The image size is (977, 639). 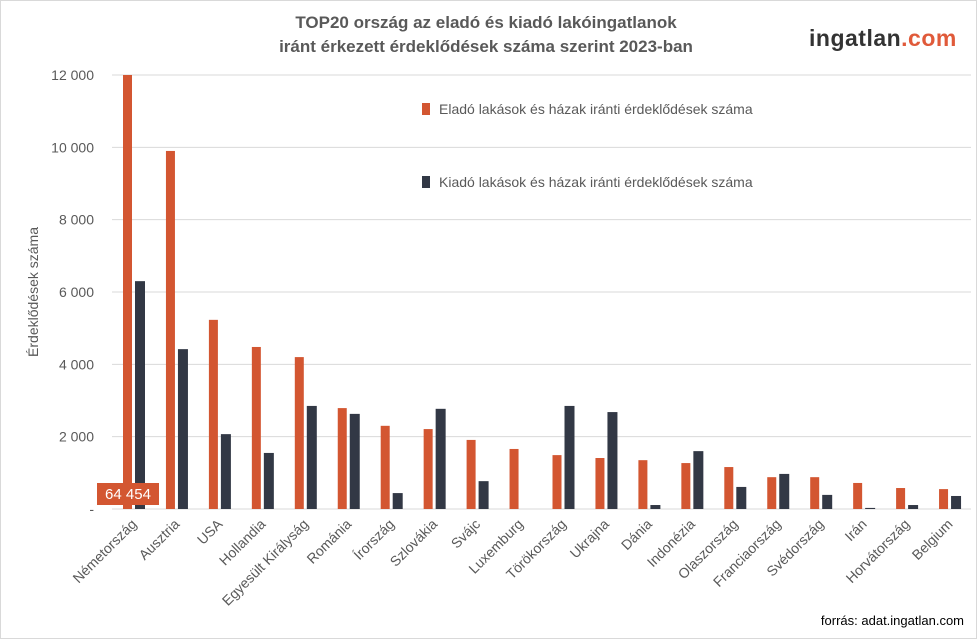 What do you see at coordinates (76, 292) in the screenshot?
I see `y-tick-label: 6 000` at bounding box center [76, 292].